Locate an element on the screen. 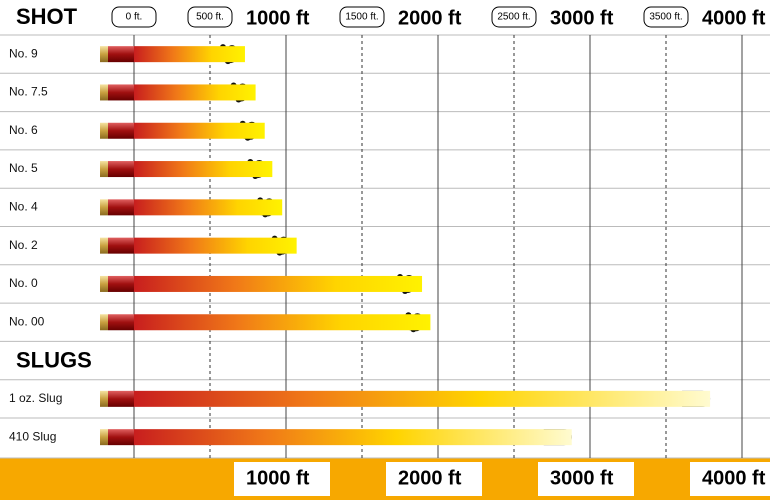 The width and height of the screenshot is (770, 500). row-label: No. 7.5 is located at coordinates (28, 92).